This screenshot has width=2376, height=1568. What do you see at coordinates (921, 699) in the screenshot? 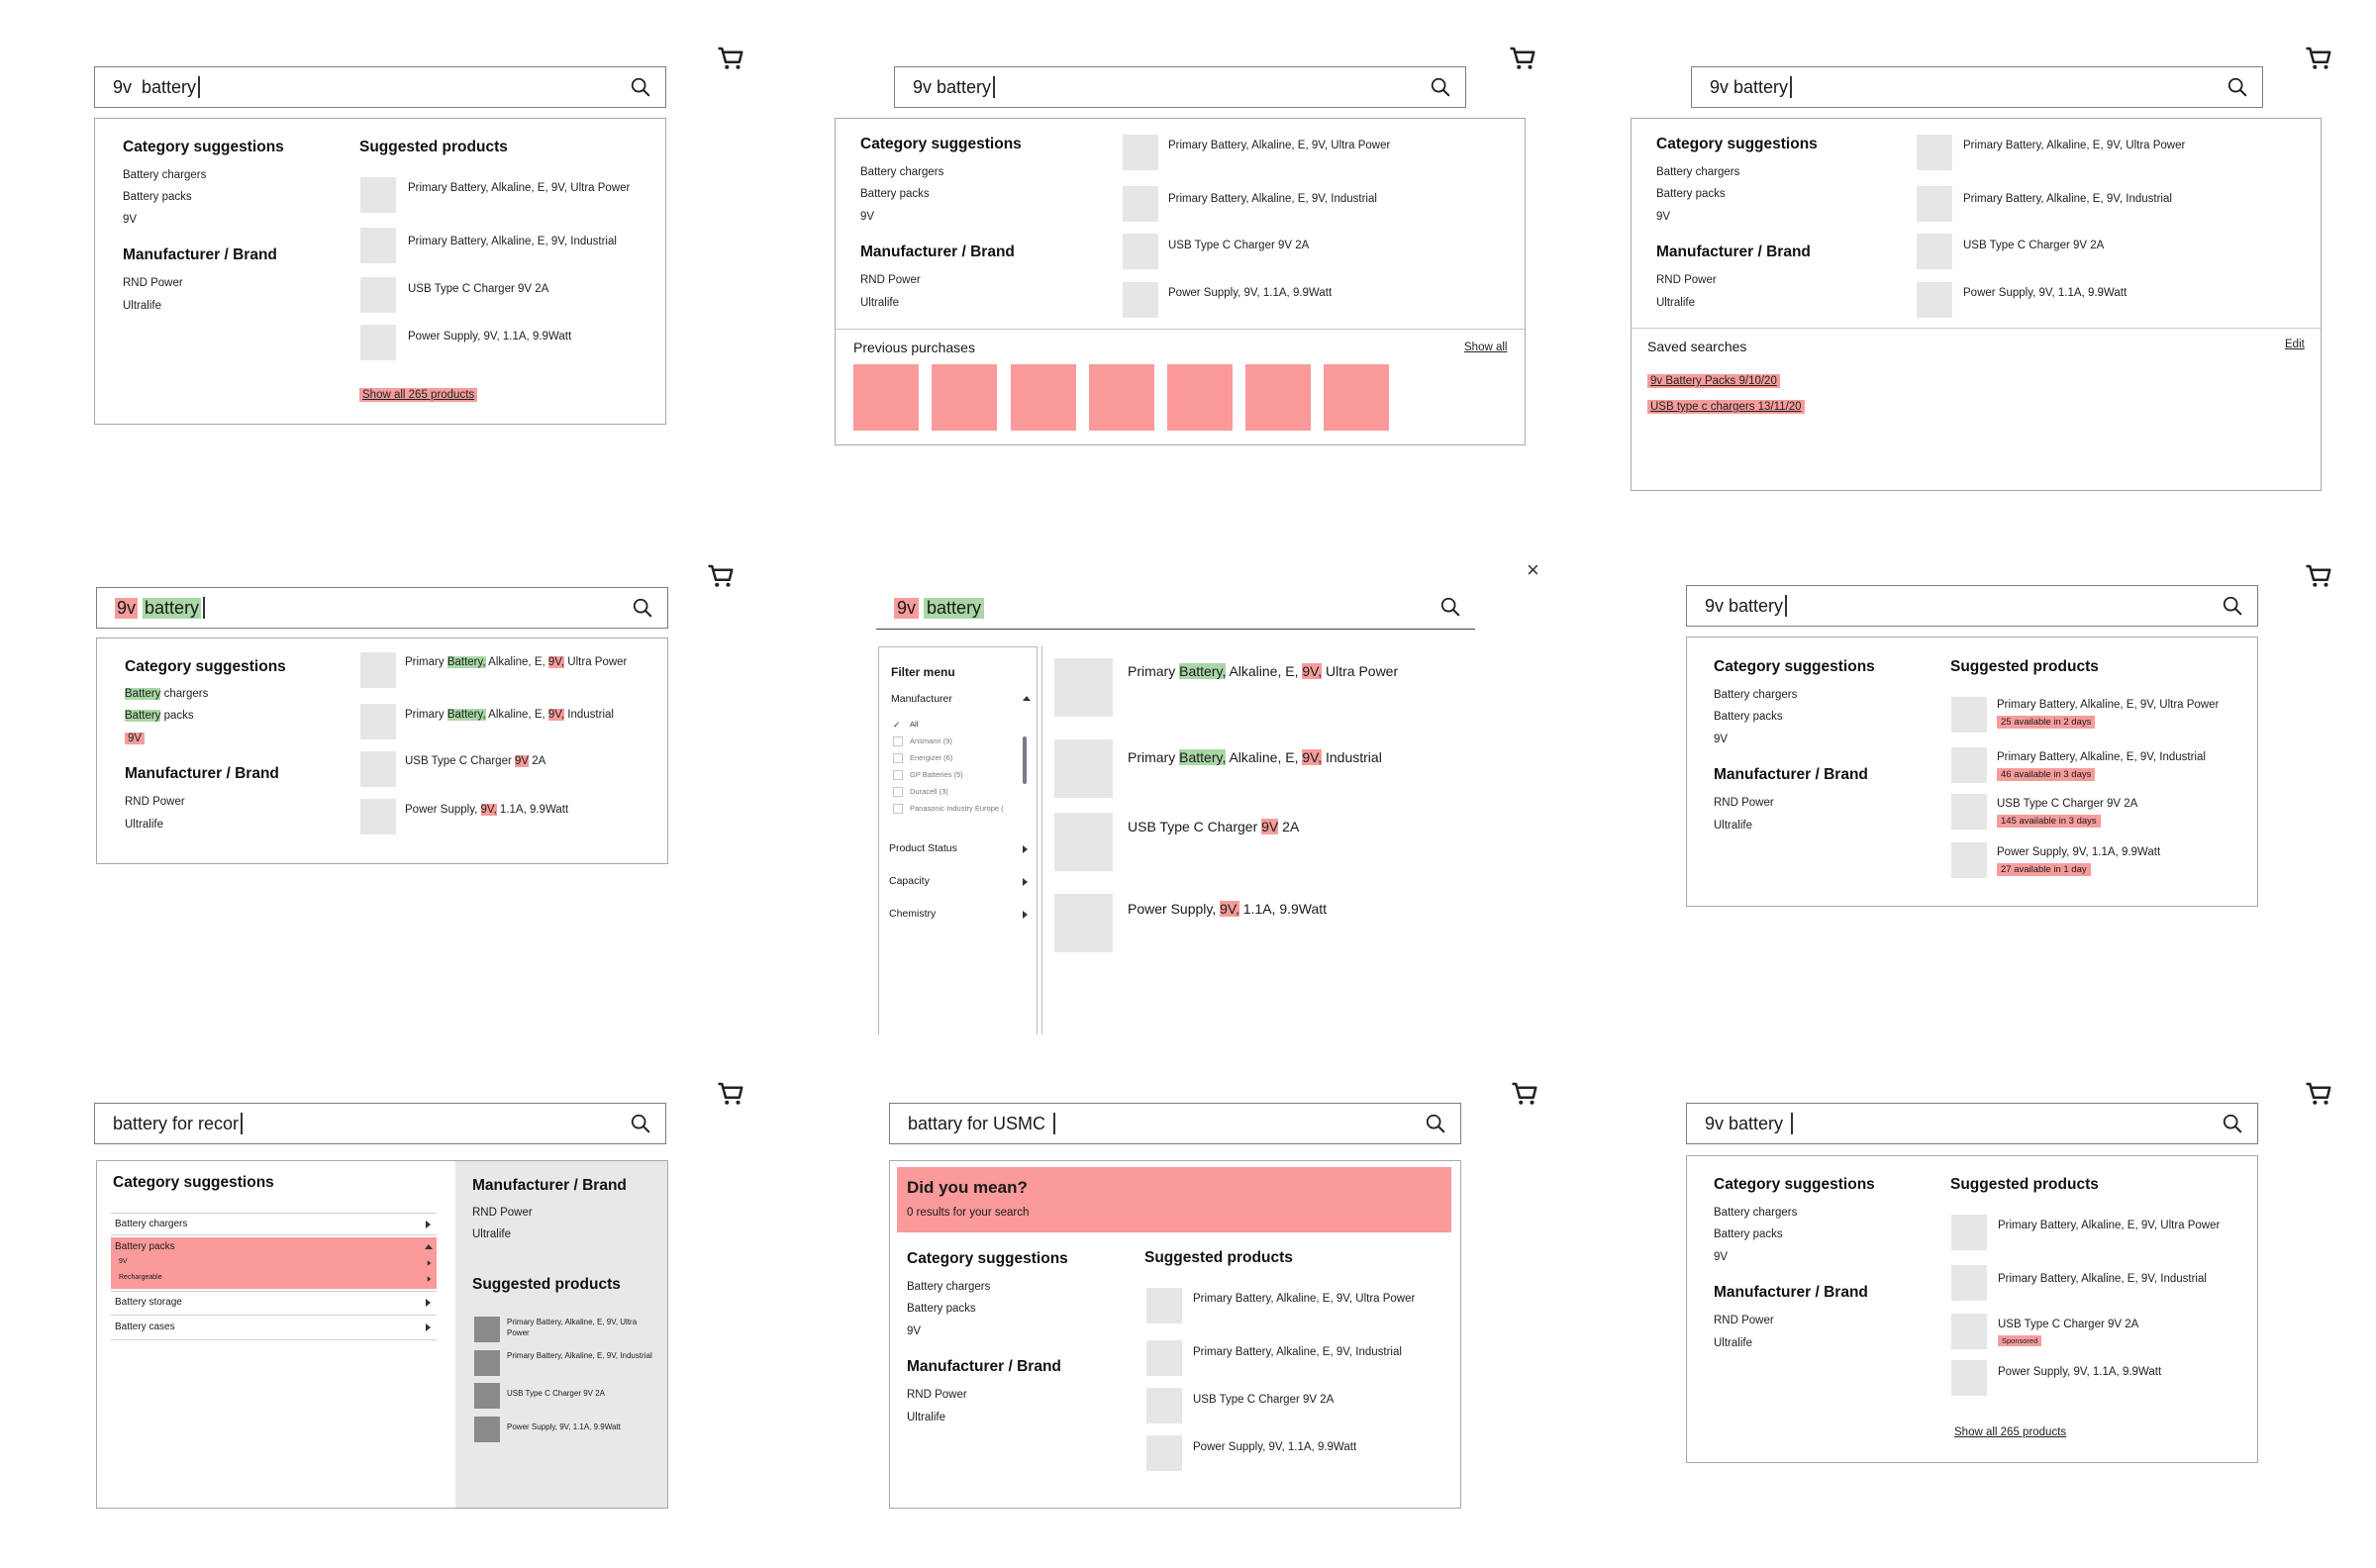
I see `filter-manufacturer: Manufacturer` at bounding box center [921, 699].